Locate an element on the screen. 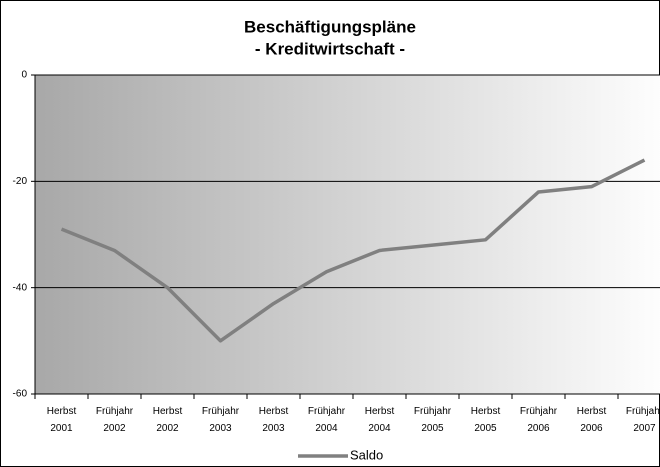 Image resolution: width=660 pixels, height=467 pixels. x-tick-label: Frühjahr 2007 is located at coordinates (642, 420).